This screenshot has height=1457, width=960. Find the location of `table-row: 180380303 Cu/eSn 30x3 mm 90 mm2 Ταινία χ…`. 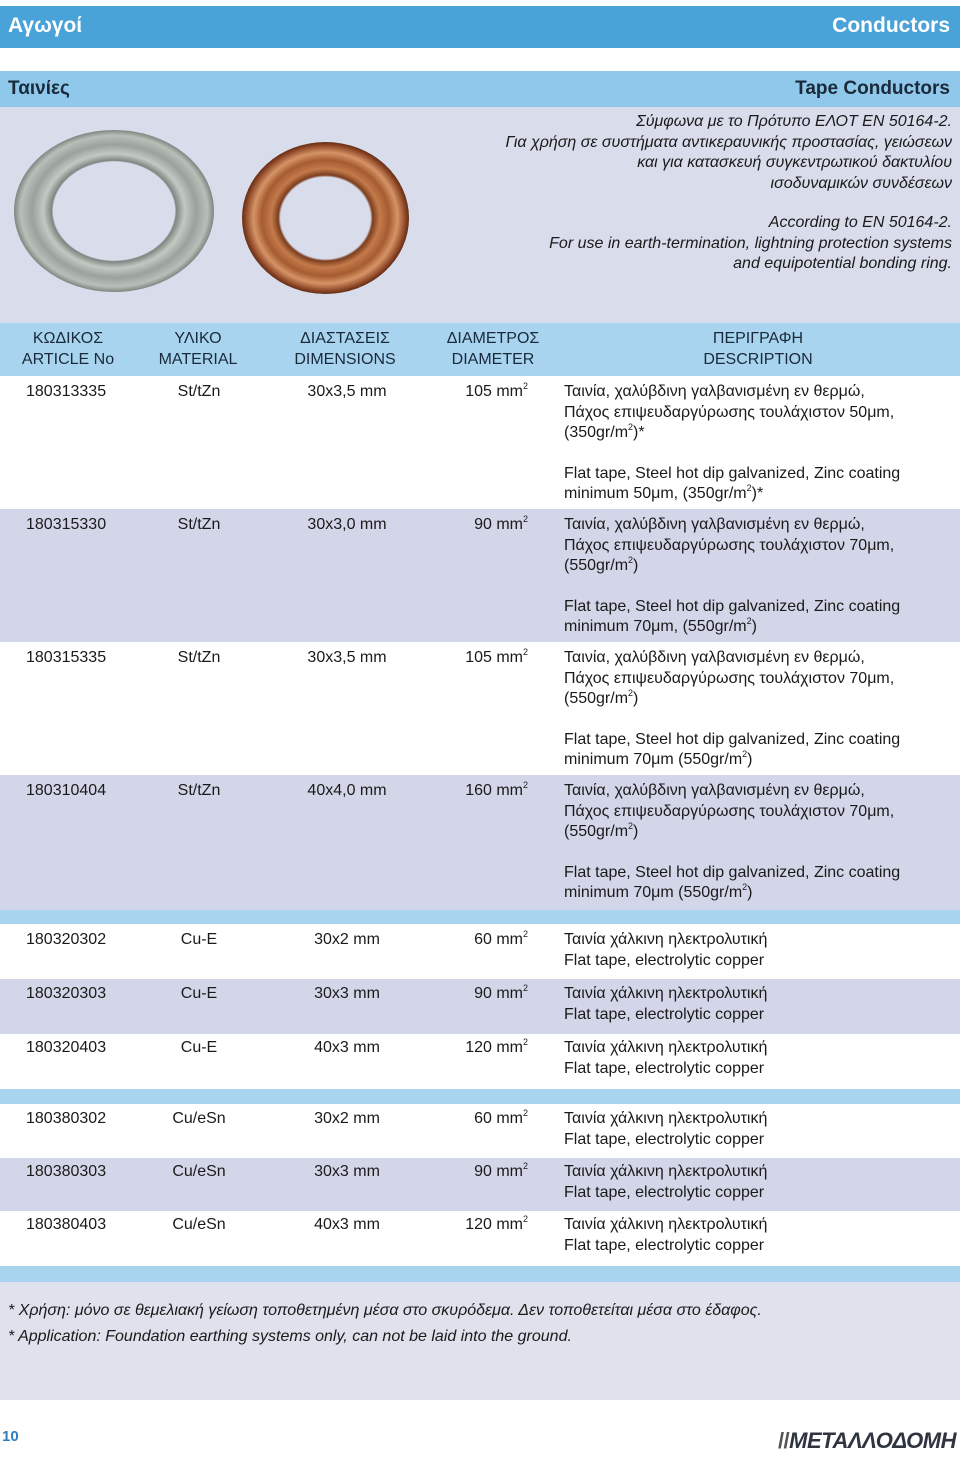

table-row: 180380303 Cu/eSn 30x3 mm 90 mm2 Ταινία χ… is located at coordinates (480, 1184).